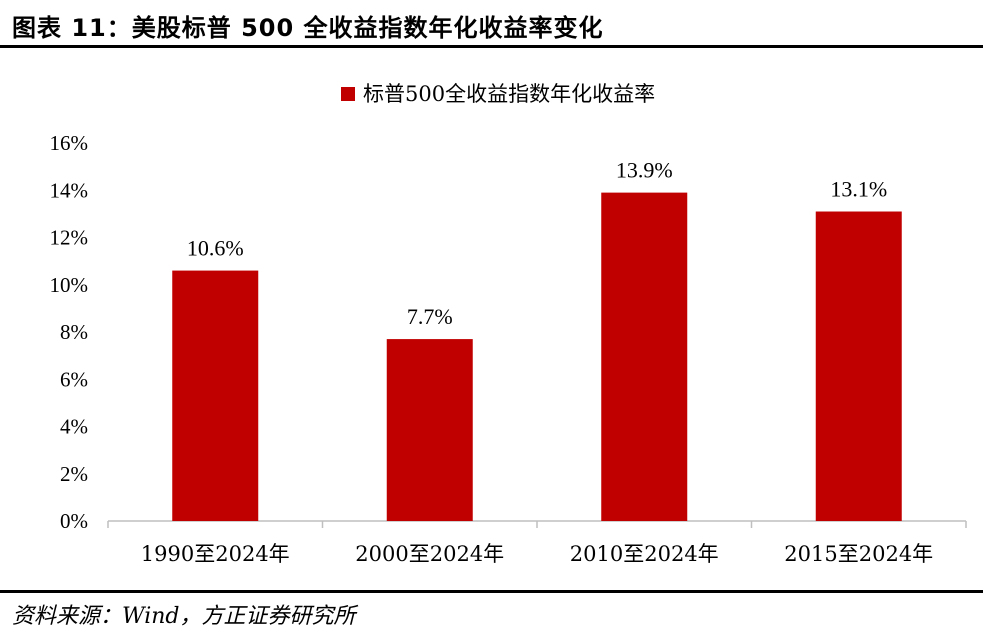 The width and height of the screenshot is (983, 640). Describe the element at coordinates (74, 332) in the screenshot. I see `y-tick-label: 8%` at that location.